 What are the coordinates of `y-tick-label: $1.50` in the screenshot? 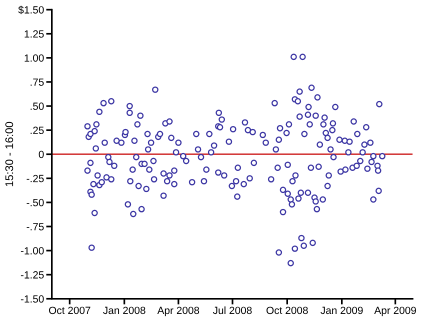 It's located at (31, 10).